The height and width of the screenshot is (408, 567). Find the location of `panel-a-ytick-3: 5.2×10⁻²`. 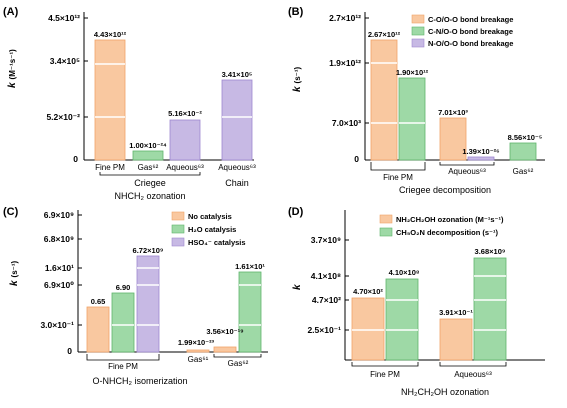

panel-a-ytick-3: 5.2×10⁻² is located at coordinates (63, 117).